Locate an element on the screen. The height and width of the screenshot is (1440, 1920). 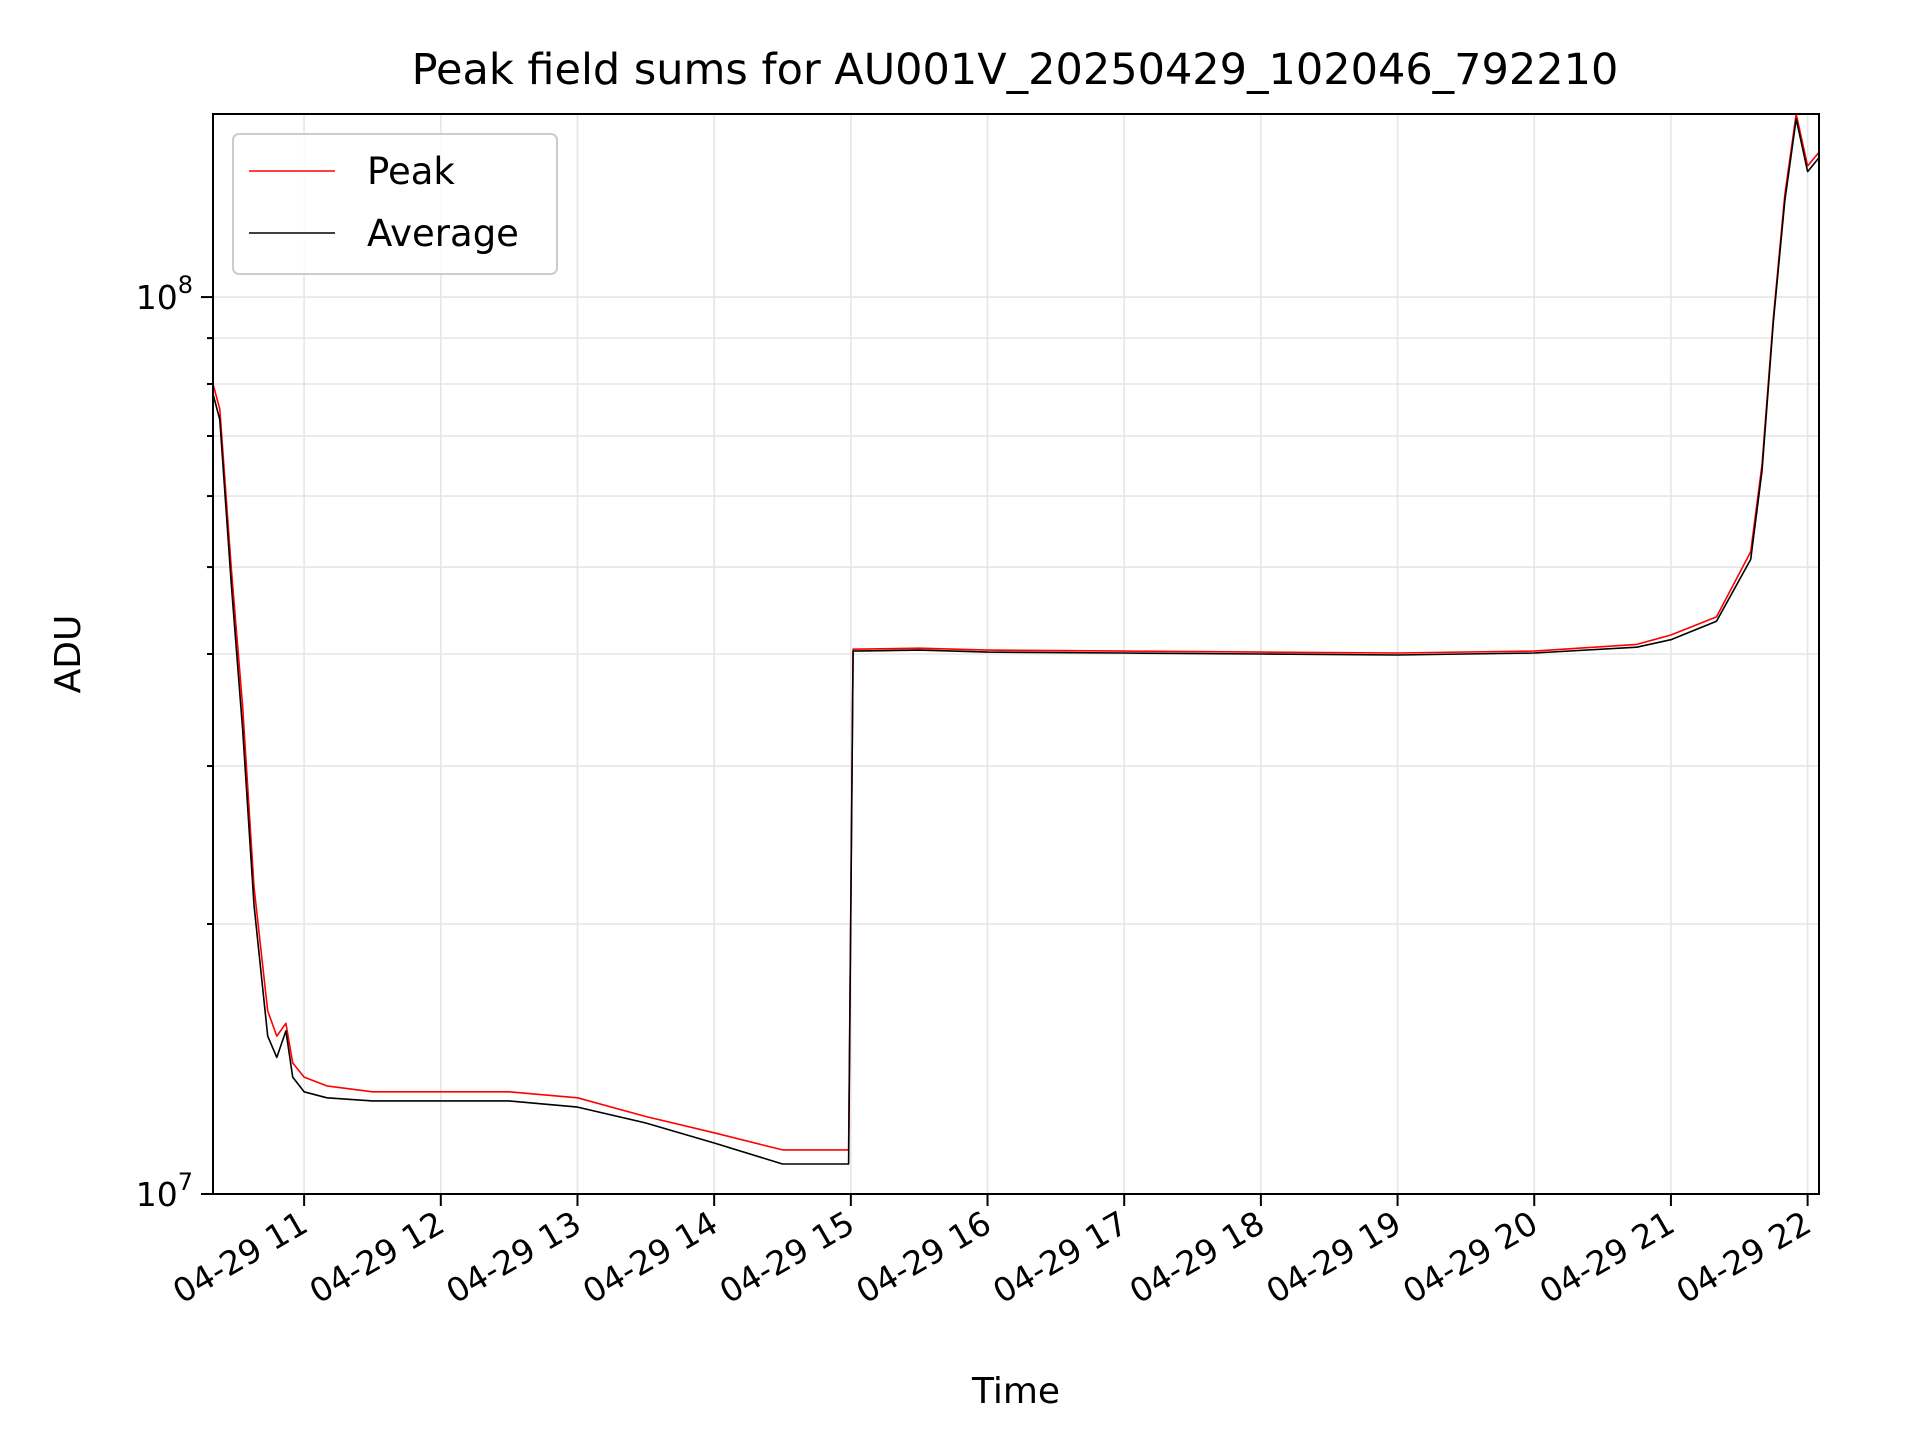
legend-box is located at coordinates (395, 204).